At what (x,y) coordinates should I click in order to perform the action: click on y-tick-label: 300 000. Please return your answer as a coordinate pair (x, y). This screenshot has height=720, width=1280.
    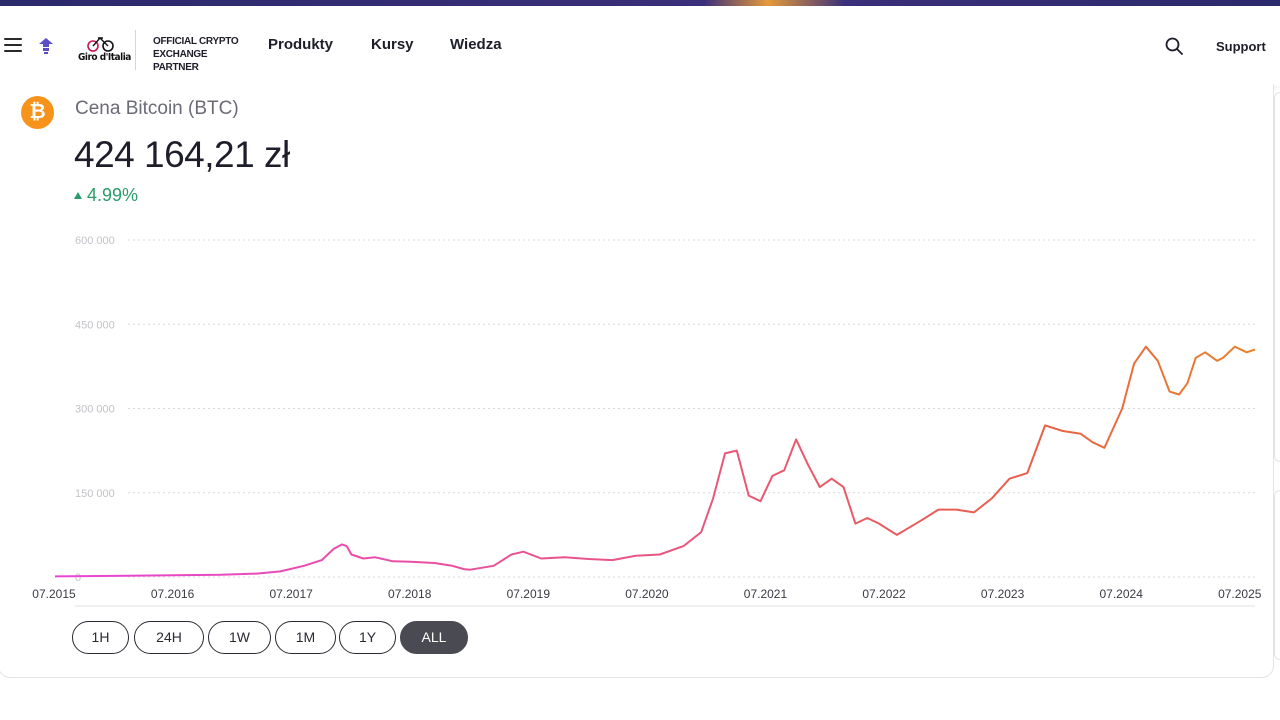
    Looking at the image, I should click on (95, 410).